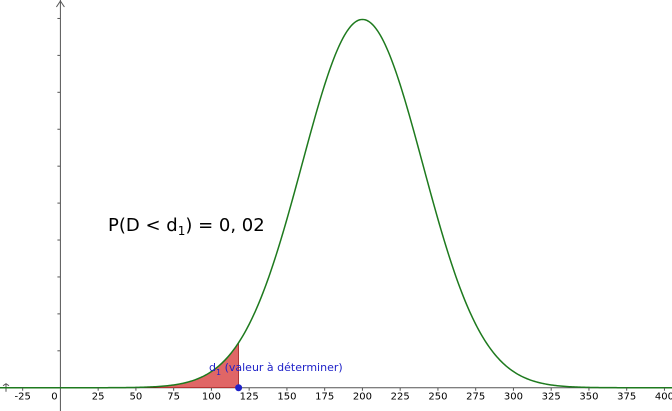  Describe the element at coordinates (588, 397) in the screenshot. I see `x-tick-label: 350` at that location.